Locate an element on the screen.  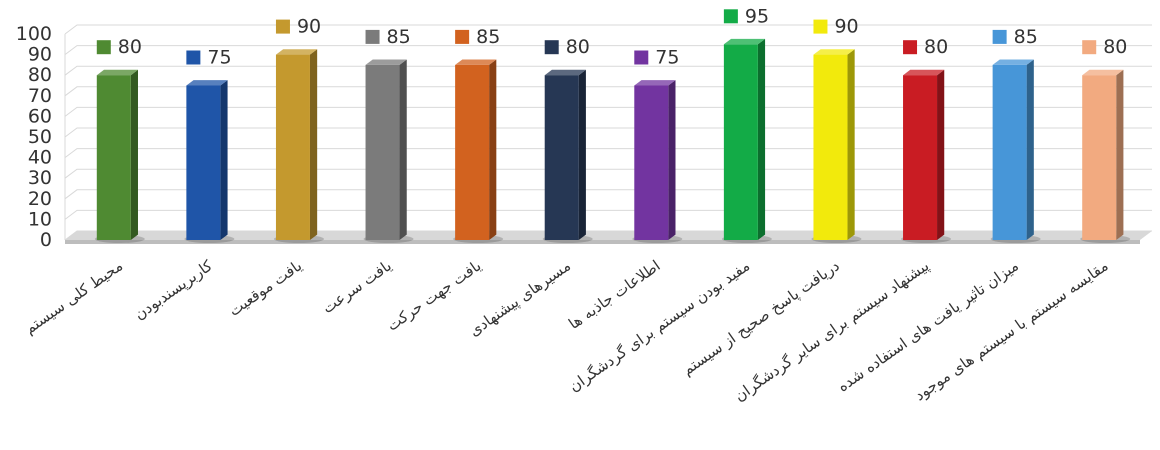
category-label-10: پیشنهاد سیستم برای سایر گردشگران is located at coordinates (832, 331).